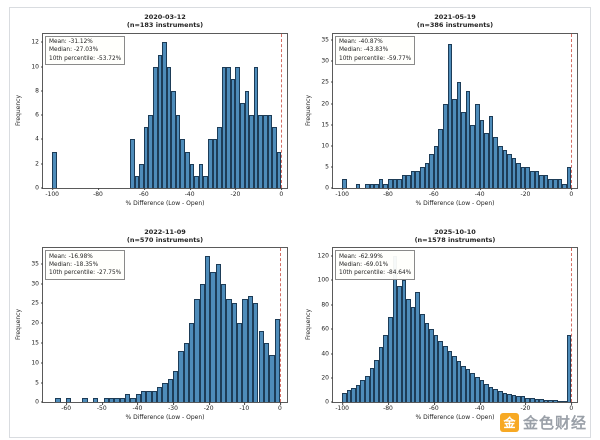 This screenshot has width=600, height=440. What do you see at coordinates (455, 25) in the screenshot?
I see `subplot-instrument-count: (n=386 instruments)` at bounding box center [455, 25].